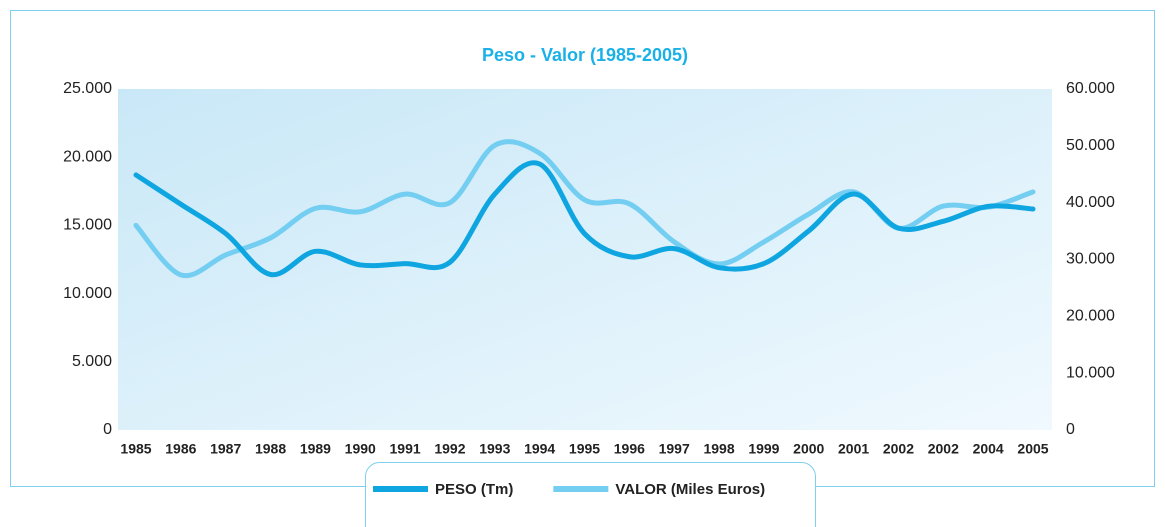  What do you see at coordinates (763, 449) in the screenshot?
I see `x-tick-label: 1999` at bounding box center [763, 449].